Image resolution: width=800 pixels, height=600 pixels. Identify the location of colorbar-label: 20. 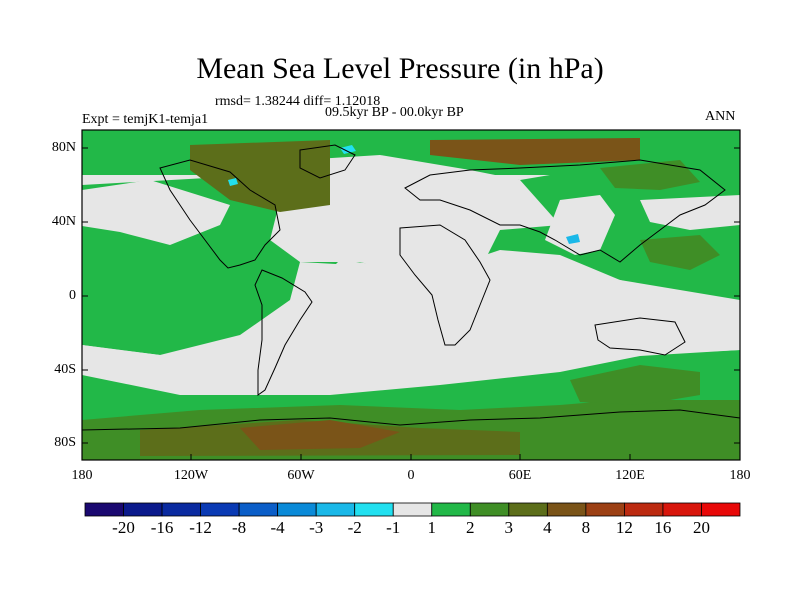
(701, 527).